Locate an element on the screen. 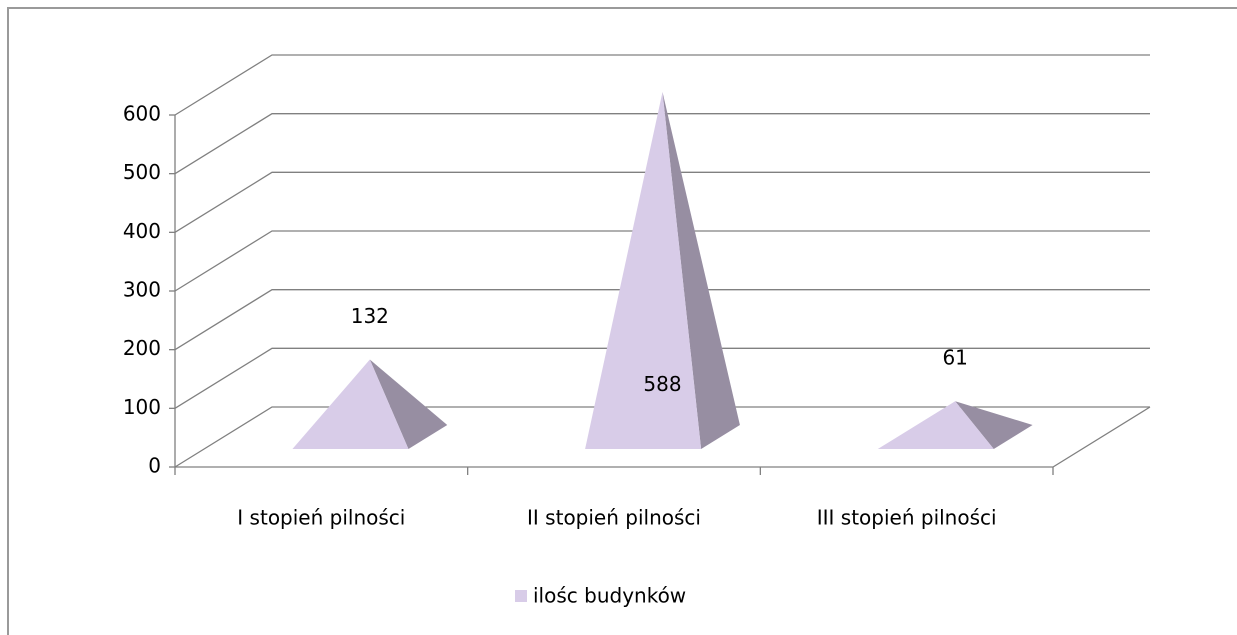 The height and width of the screenshot is (635, 1237). y-tick-label: 300 is located at coordinates (142, 290).